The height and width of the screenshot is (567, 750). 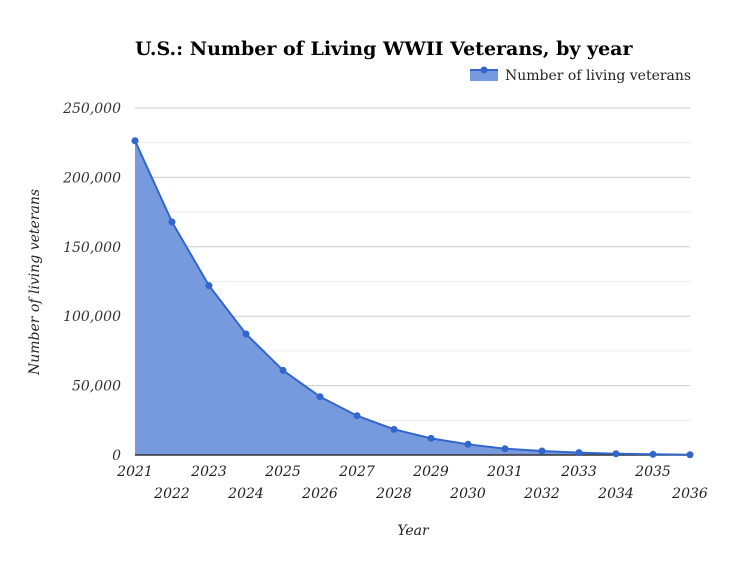 I want to click on y-tick-label: 100,000, so click(x=92, y=317).